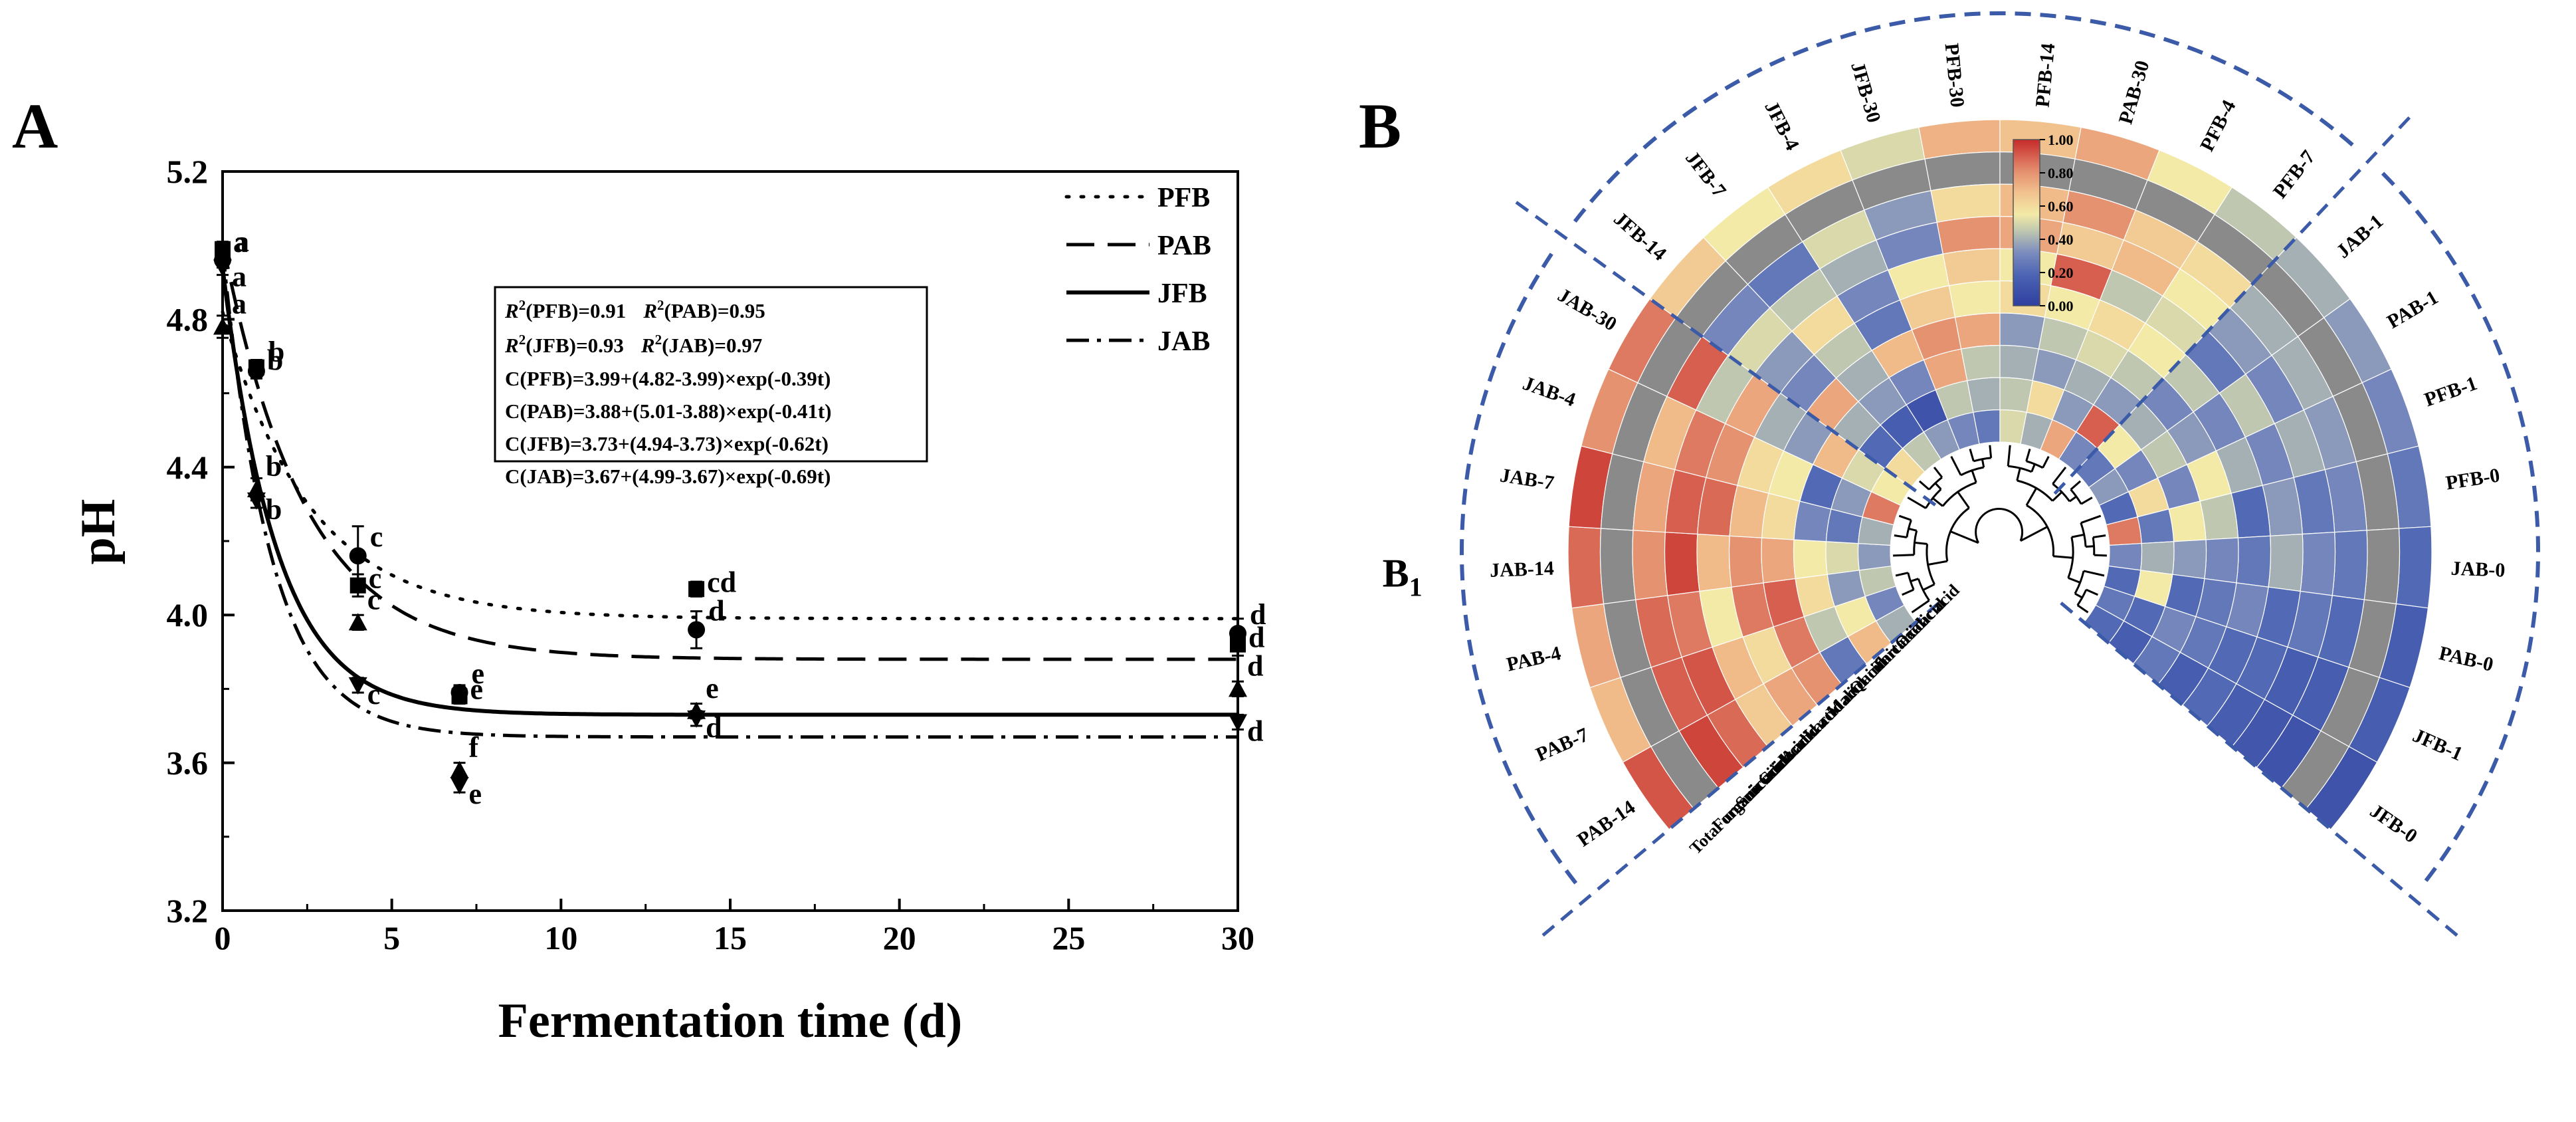 This screenshot has height=1122, width=2576. I want to click on sample-label: JFB-14, so click(1639, 236).